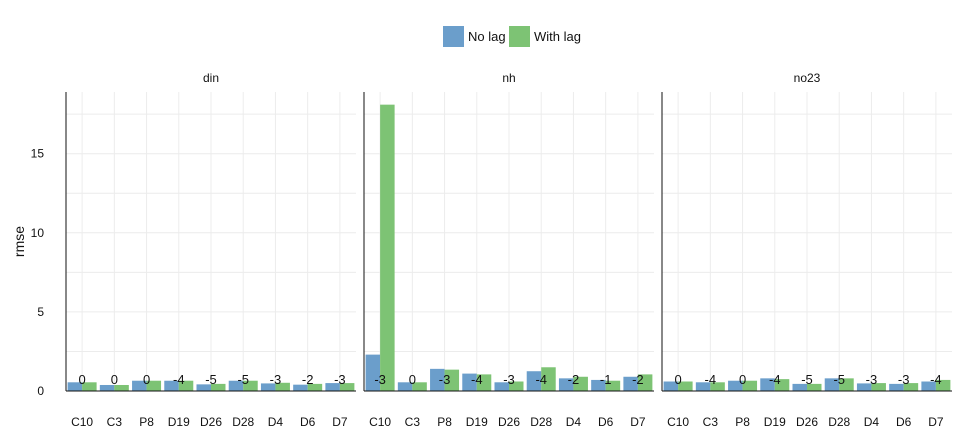  Describe the element at coordinates (519, 36) in the screenshot. I see `legend-swatch-with-lag` at that location.